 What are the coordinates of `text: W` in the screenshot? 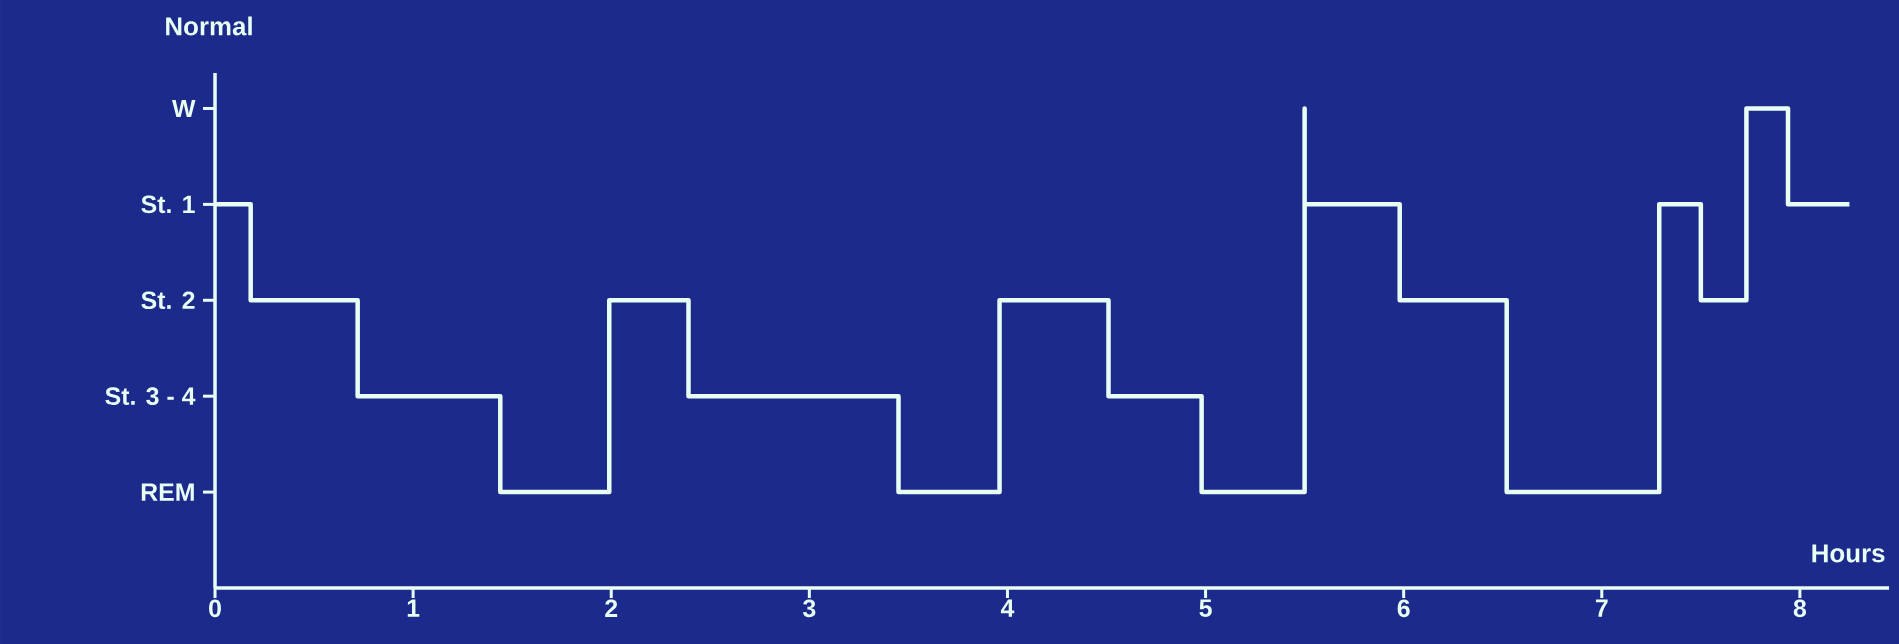 It's located at (184, 108).